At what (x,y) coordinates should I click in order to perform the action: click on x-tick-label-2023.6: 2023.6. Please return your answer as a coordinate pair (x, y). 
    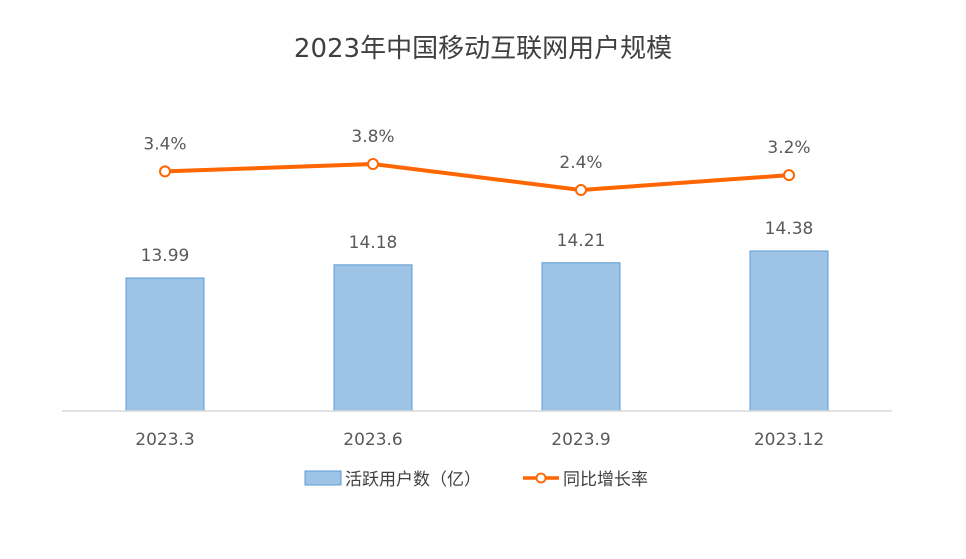
    Looking at the image, I should click on (372, 440).